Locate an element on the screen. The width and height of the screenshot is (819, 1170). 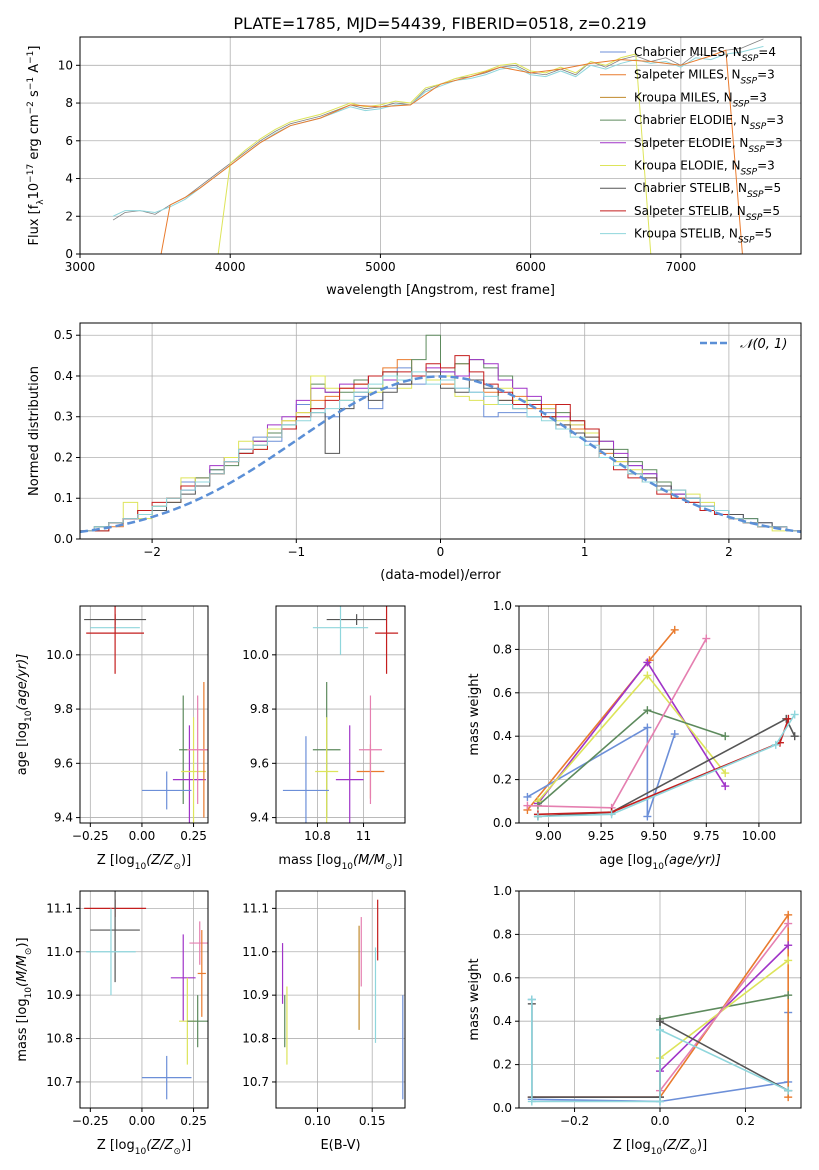
x-axis-label: mass [log10(M/M⊙)] is located at coordinates (340, 862).